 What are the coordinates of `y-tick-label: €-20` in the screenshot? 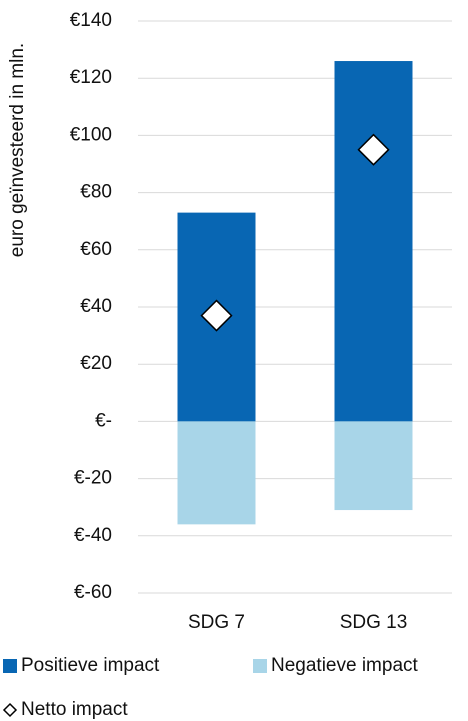 It's located at (93, 478).